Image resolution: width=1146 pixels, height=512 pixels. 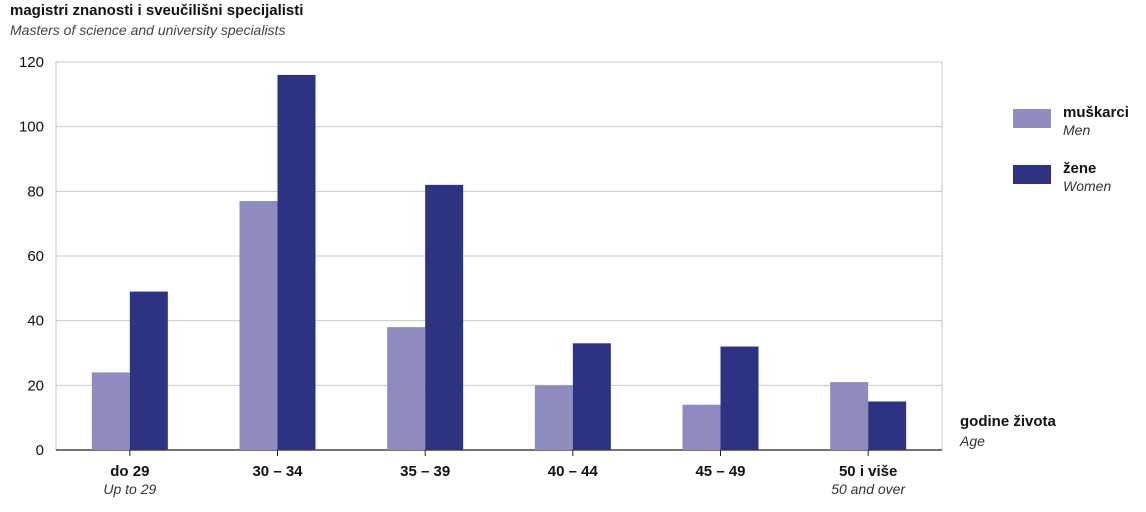 I want to click on x-category-sublabel: Up to 29, so click(x=129, y=489).